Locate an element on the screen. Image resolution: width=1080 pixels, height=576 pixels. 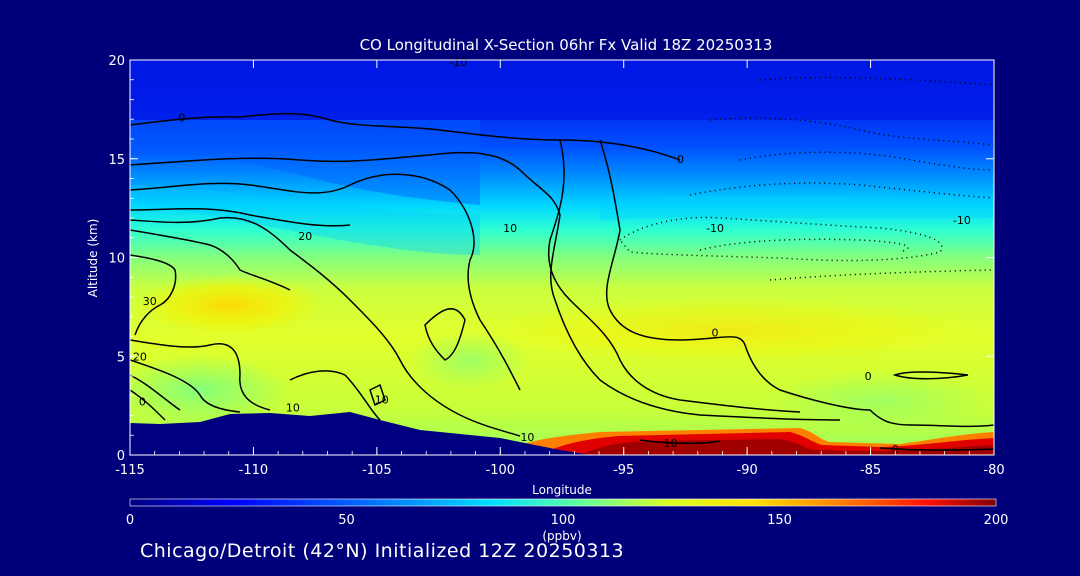
x-tick-label: -115 is located at coordinates (130, 470).